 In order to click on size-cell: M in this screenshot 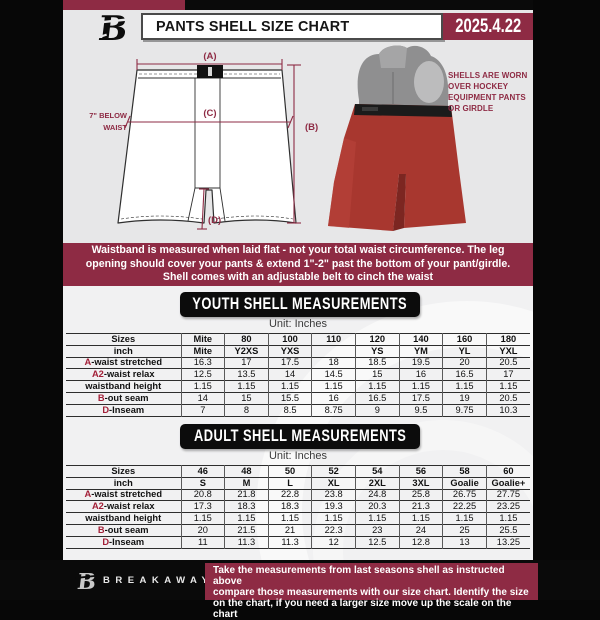, I will do `click(246, 483)`.